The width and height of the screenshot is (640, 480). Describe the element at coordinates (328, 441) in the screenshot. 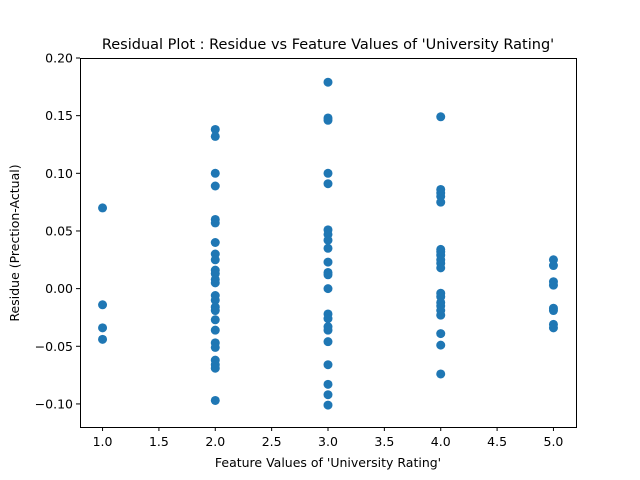

I see `x-tick-label: 3.0` at that location.